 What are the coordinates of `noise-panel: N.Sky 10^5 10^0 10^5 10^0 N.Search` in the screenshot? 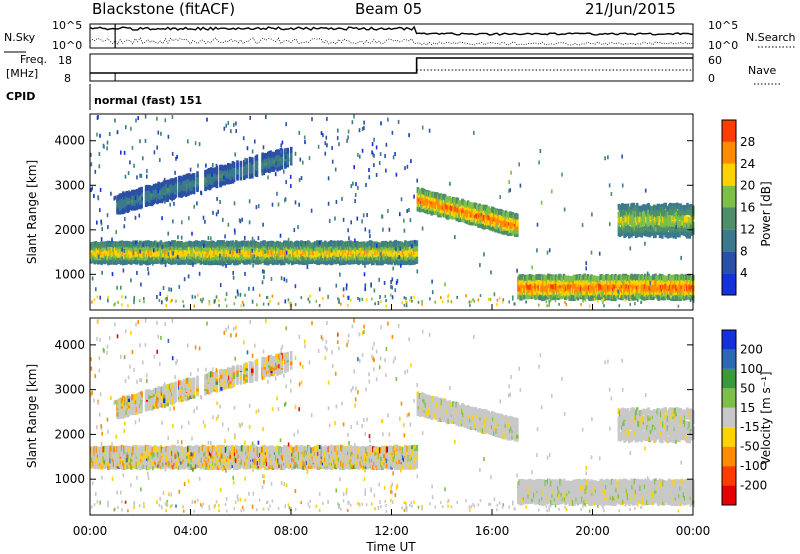 It's located at (400, 36).